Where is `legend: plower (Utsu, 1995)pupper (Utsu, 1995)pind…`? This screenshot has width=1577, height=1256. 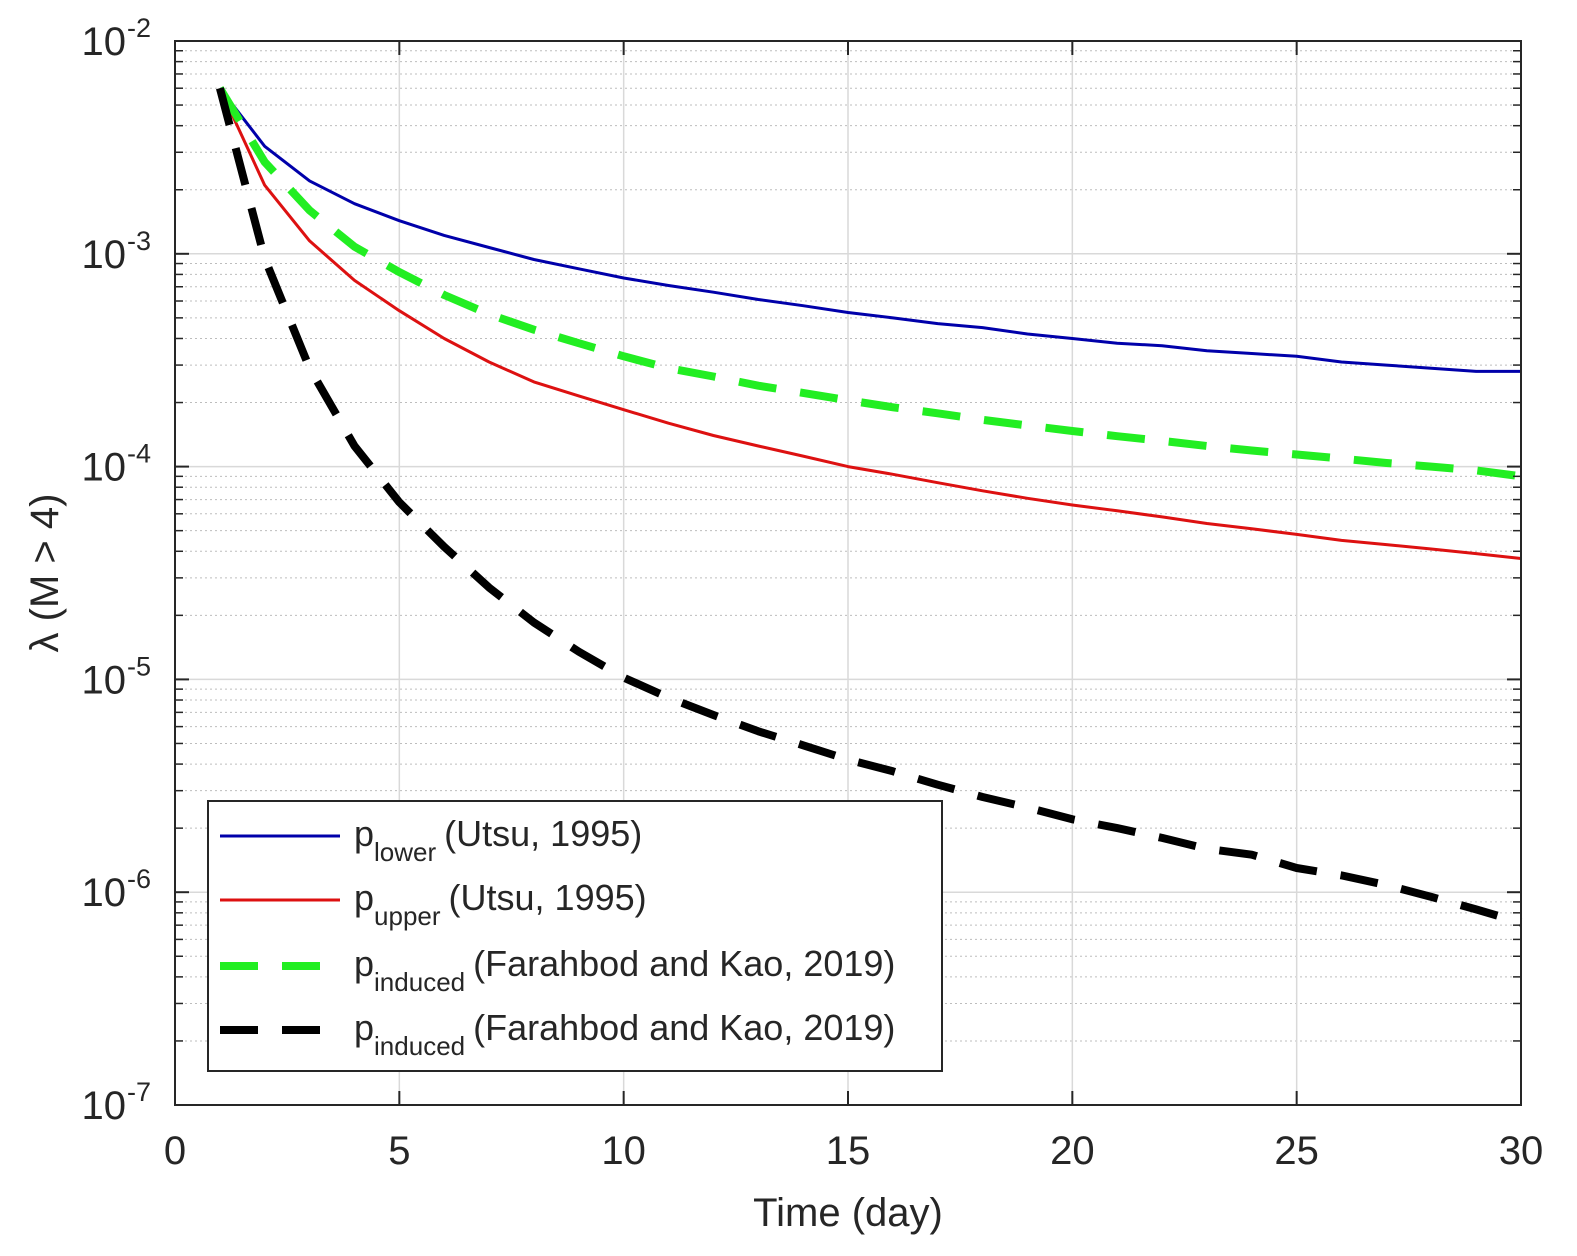
legend: plower (Utsu, 1995)pupper (Utsu, 1995)pind… is located at coordinates (575, 936).